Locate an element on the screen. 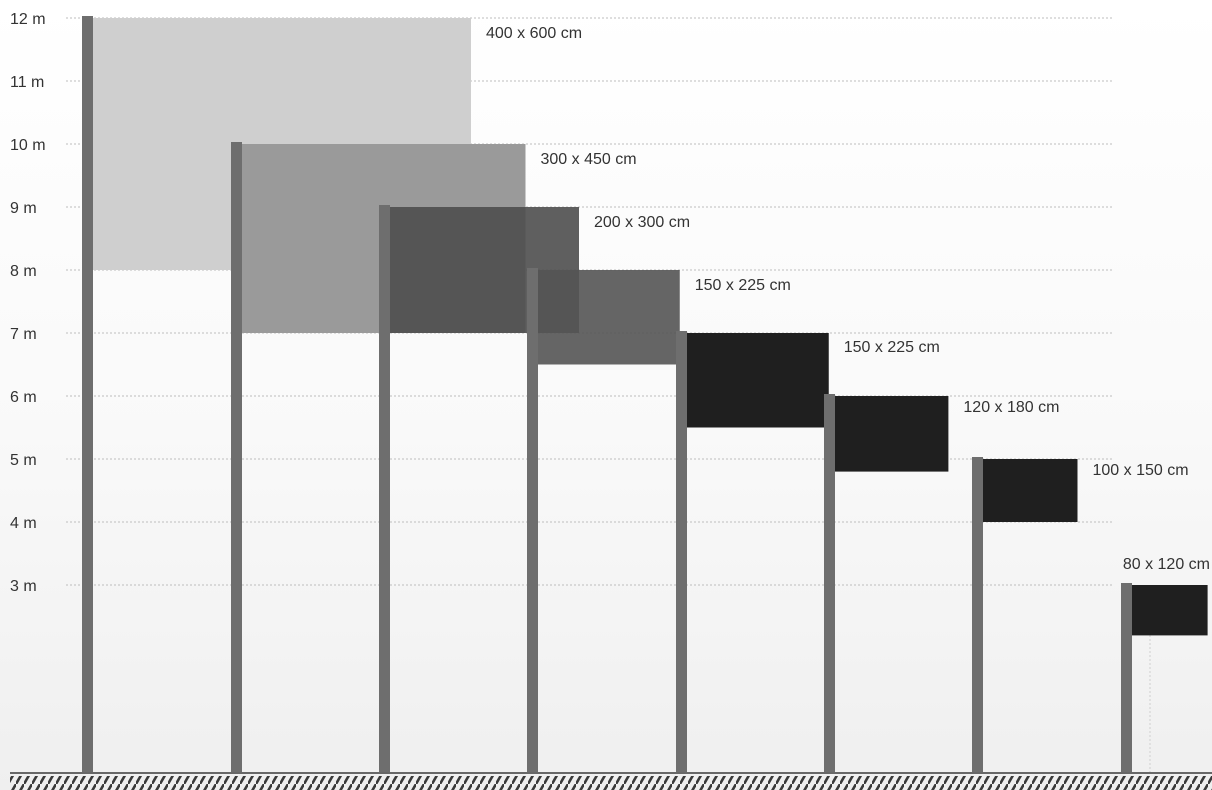 Image resolution: width=1212 pixels, height=790 pixels. flag-size-label: 120 x 180 cm is located at coordinates (1011, 407).